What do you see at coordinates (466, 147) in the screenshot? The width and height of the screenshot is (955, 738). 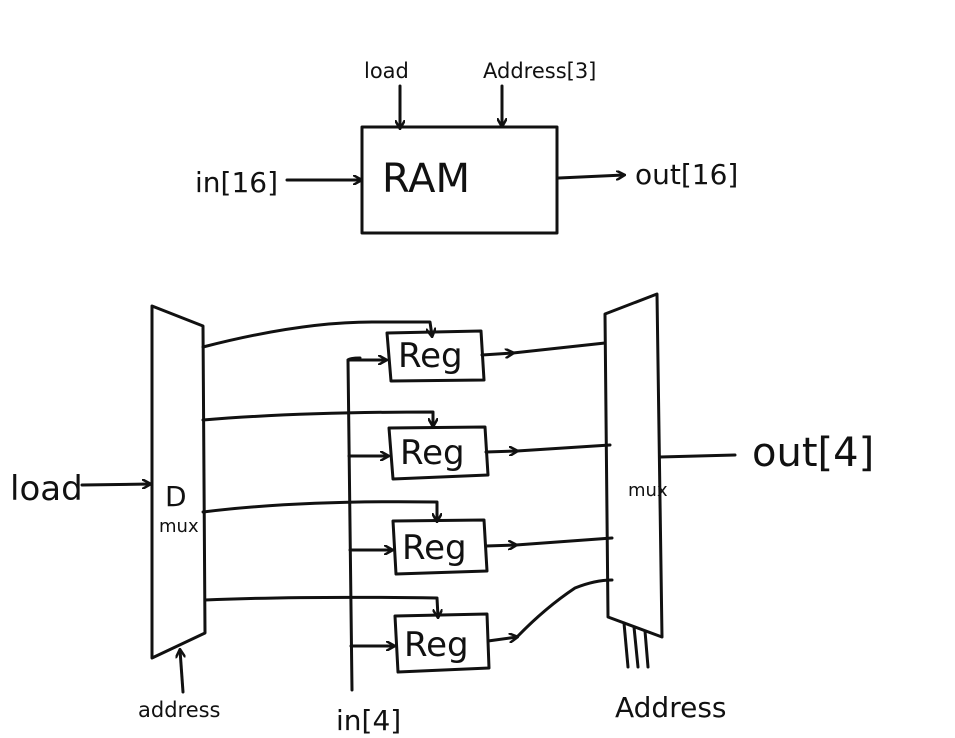 I see `ram-top-group: RAM load Address[3] in[16] out[16]` at bounding box center [466, 147].